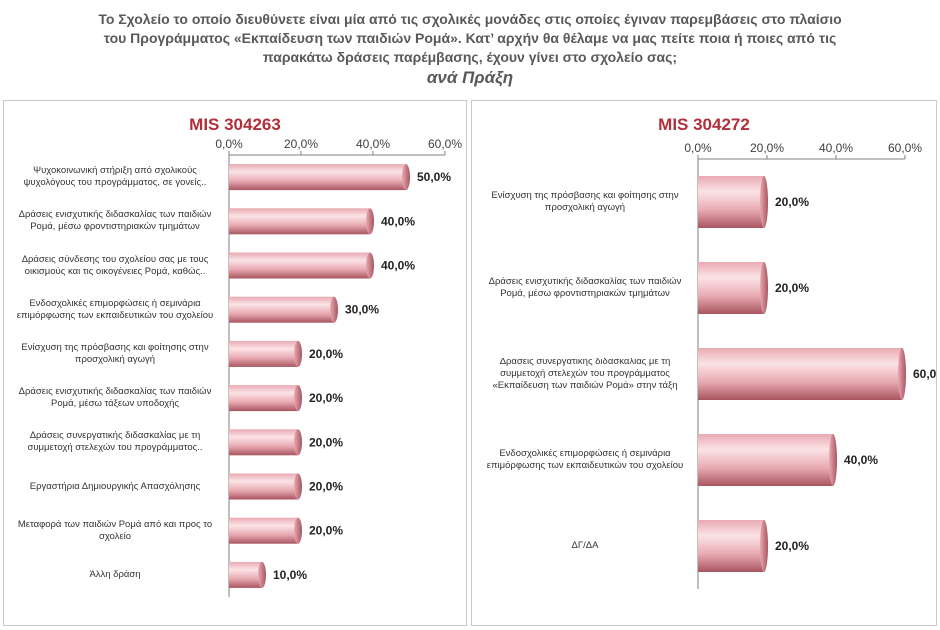 The height and width of the screenshot is (630, 940). Describe the element at coordinates (115, 486) in the screenshot. I see `category-label: Εργαστήρια Δημιουργικής Απασχόλησης` at that location.